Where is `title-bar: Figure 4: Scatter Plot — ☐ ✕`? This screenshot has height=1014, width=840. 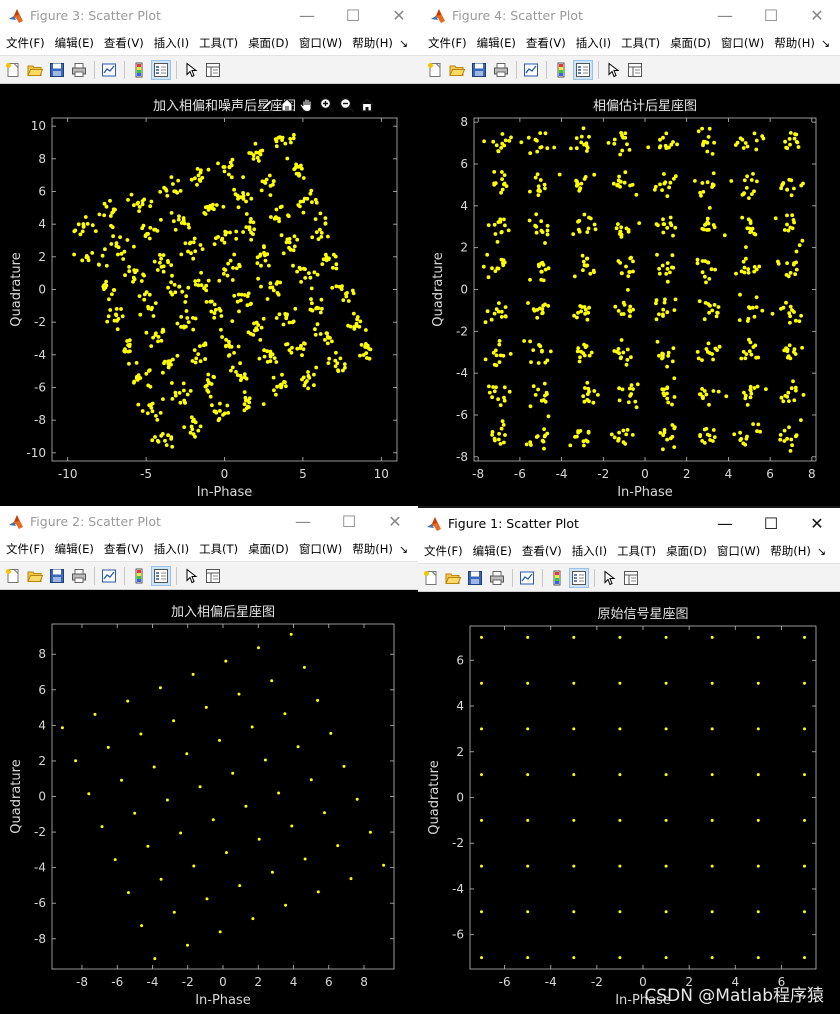 title-bar: Figure 4: Scatter Plot — ☐ ✕ is located at coordinates (631, 15).